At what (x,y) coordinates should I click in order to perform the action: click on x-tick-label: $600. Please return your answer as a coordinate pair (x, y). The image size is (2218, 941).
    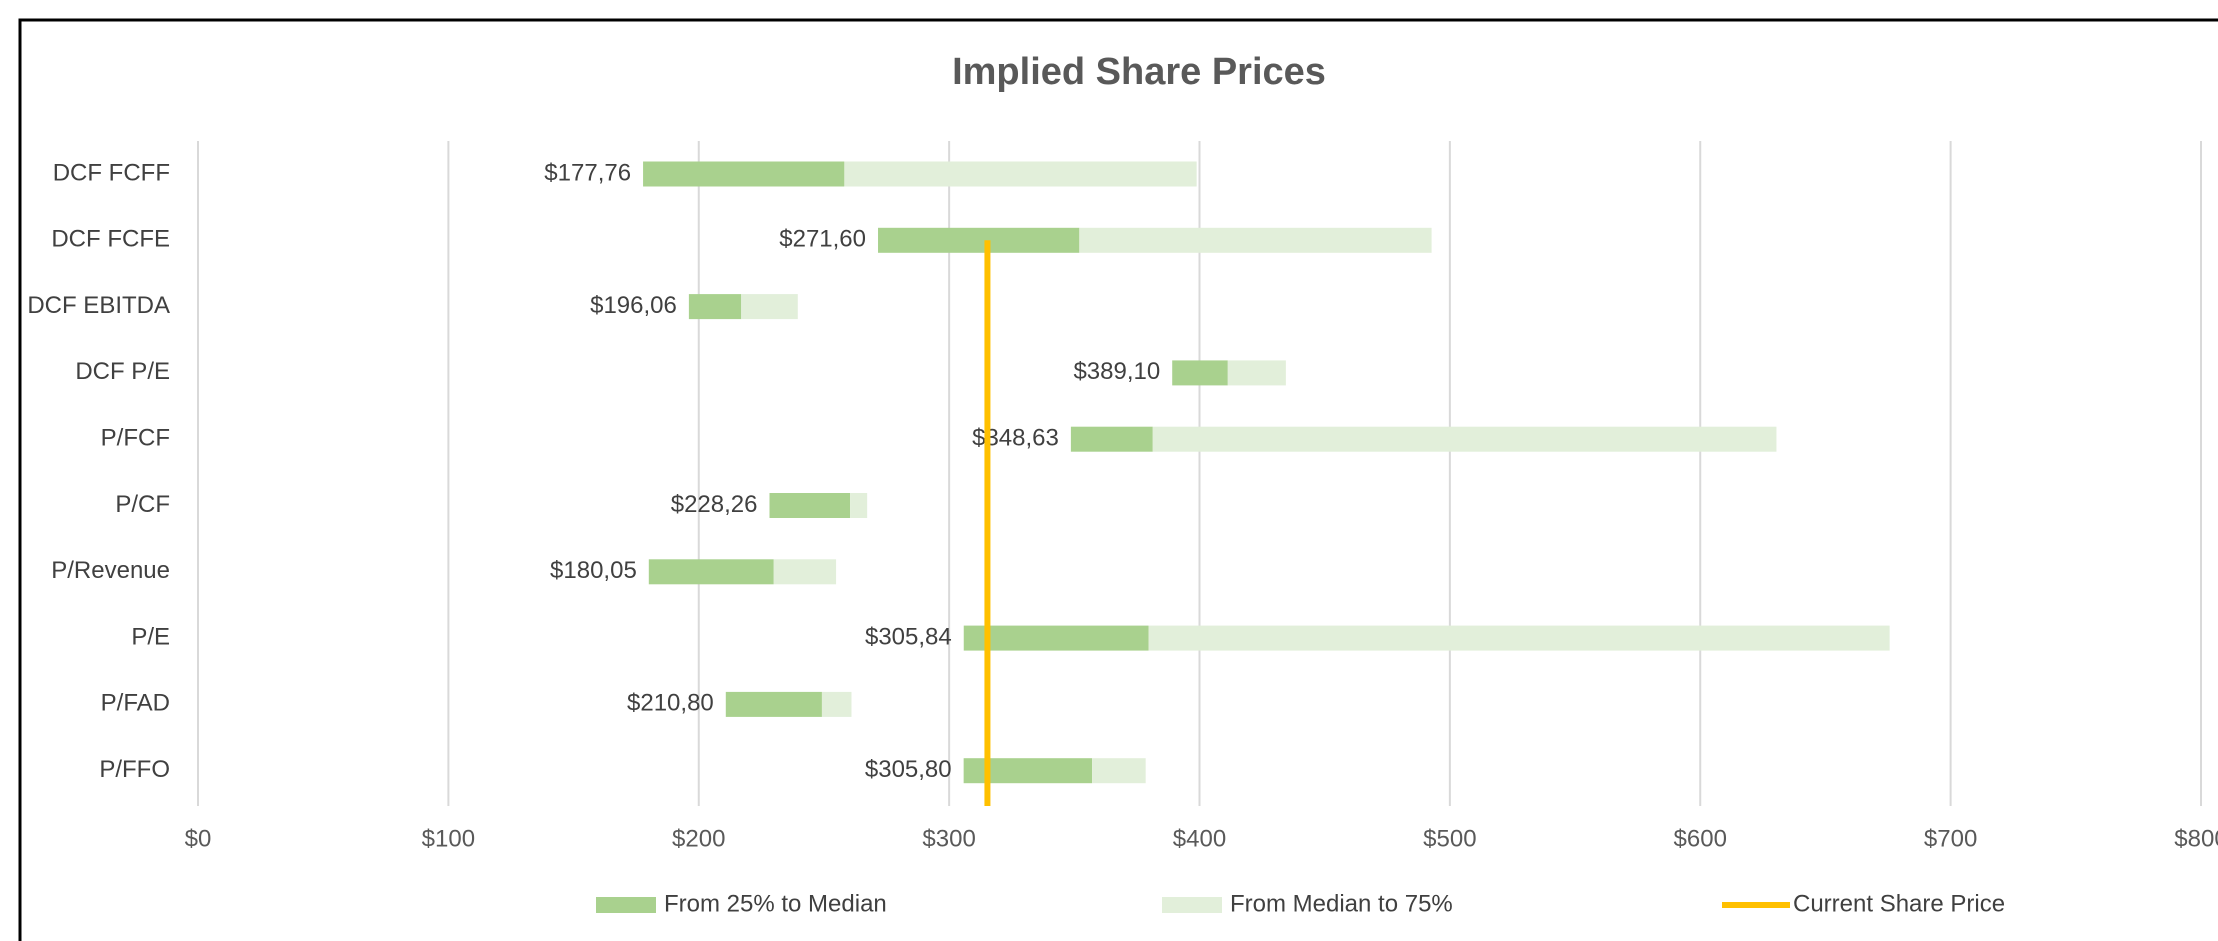
    Looking at the image, I should click on (1700, 838).